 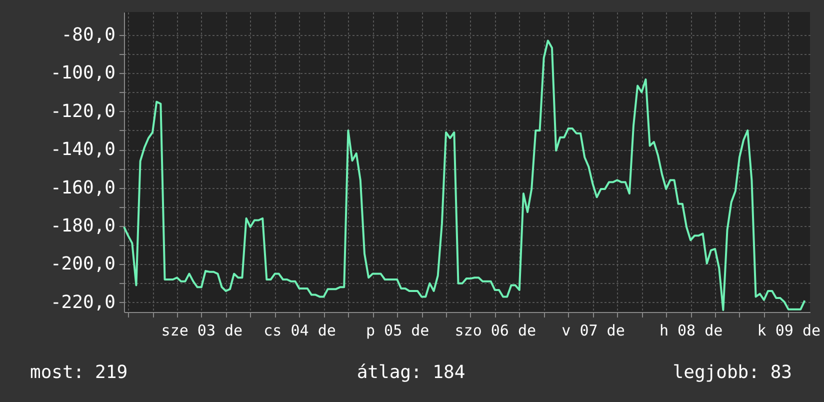 I want to click on y-tick-label: -120,0, so click(x=83, y=111).